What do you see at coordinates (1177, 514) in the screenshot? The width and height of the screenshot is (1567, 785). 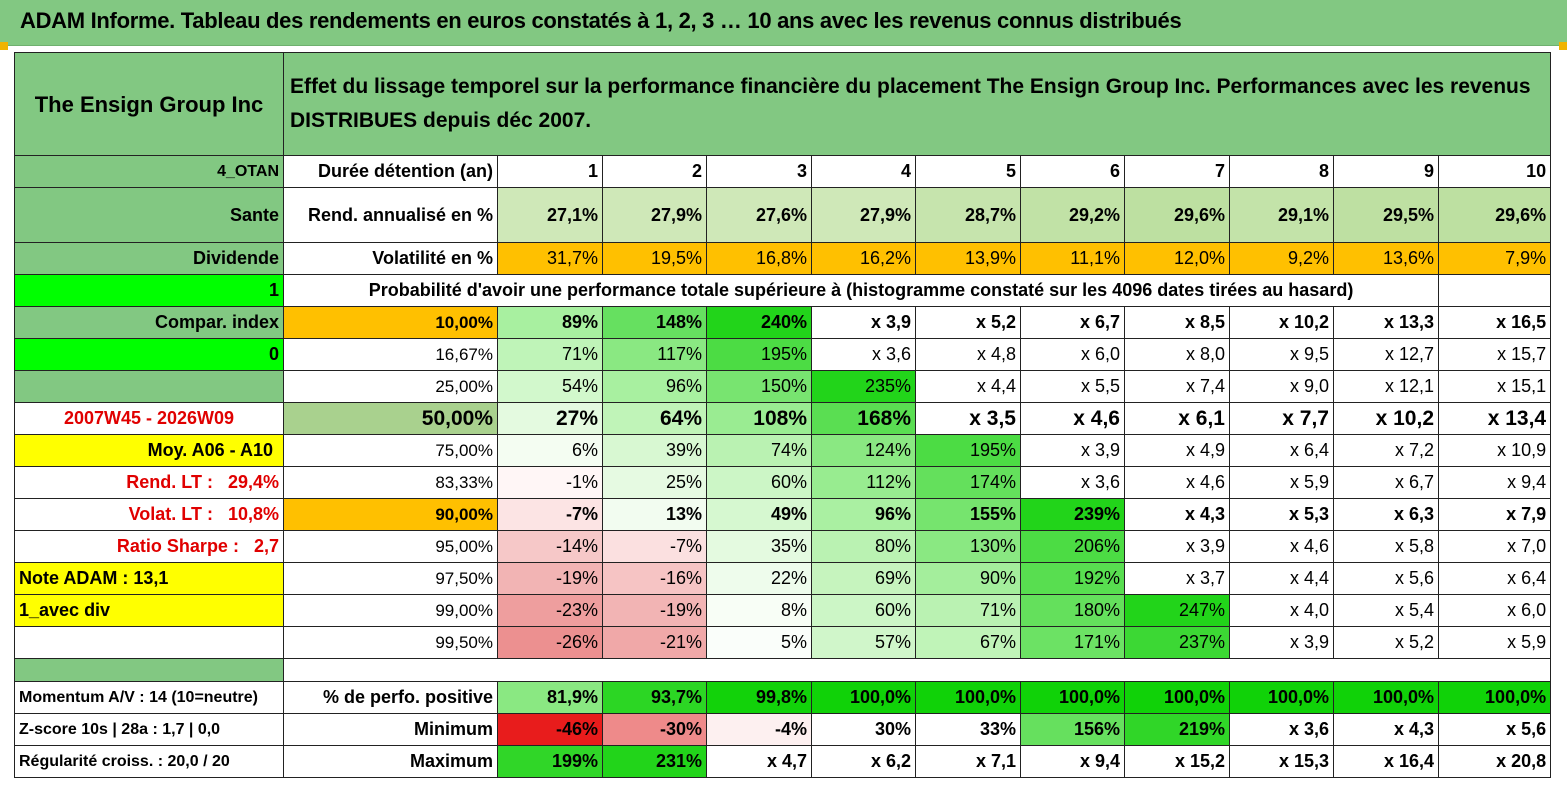 I see `probability-cell: x 4,3` at bounding box center [1177, 514].